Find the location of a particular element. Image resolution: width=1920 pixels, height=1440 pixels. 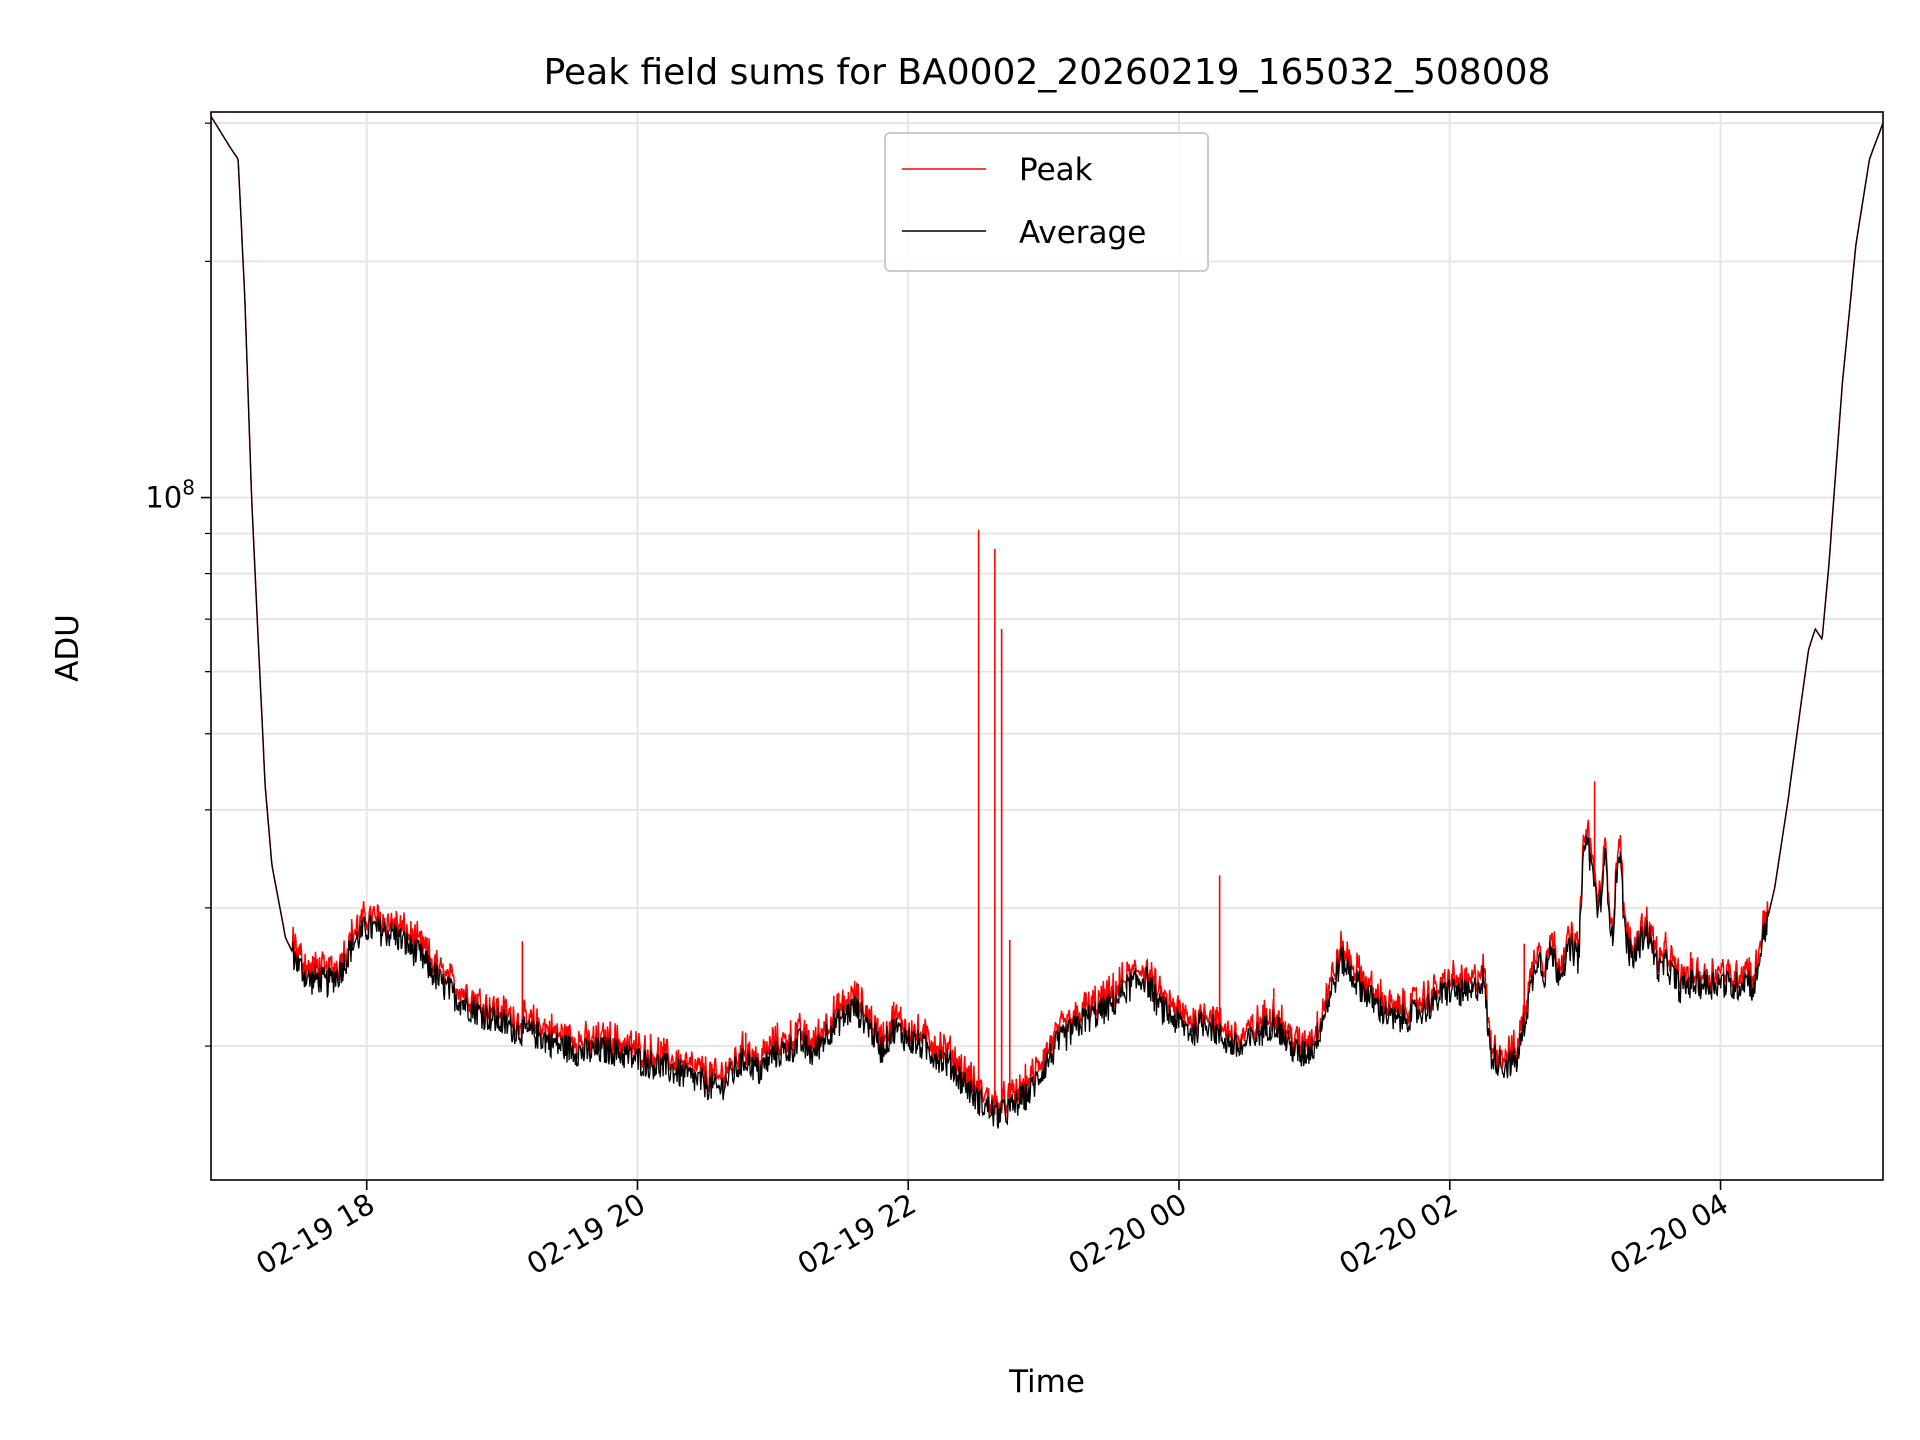

x-tick-label: 02-19 22 is located at coordinates (857, 1234).